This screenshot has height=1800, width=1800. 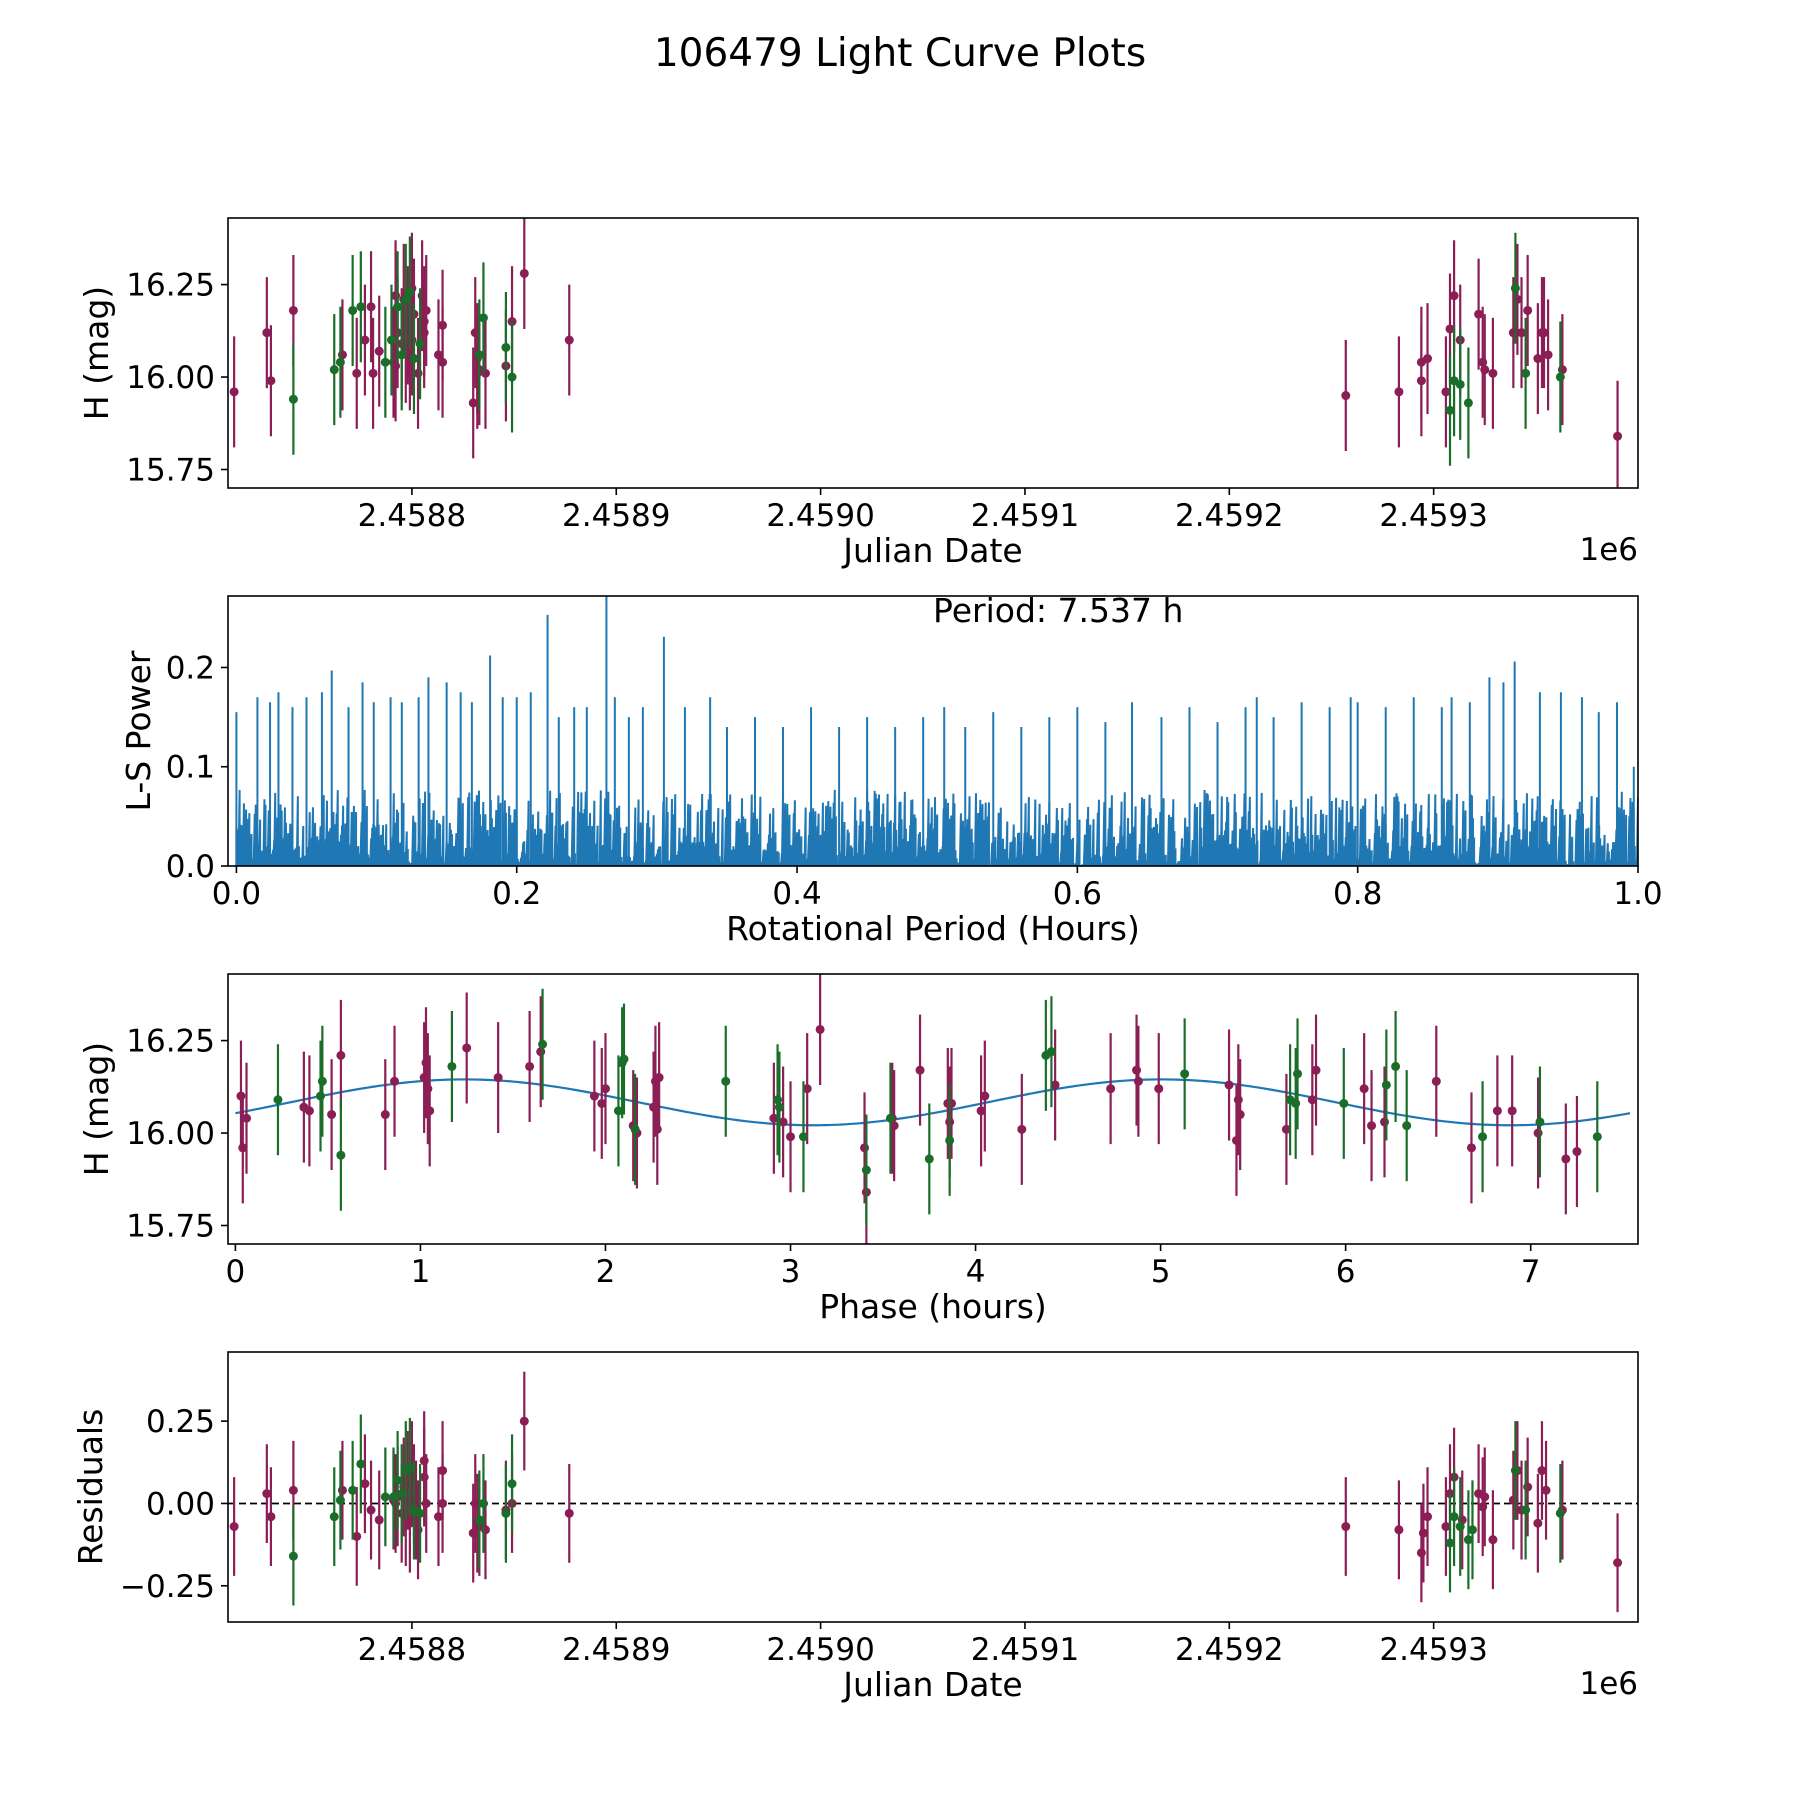 I want to click on residuals-ylabel: Residuals, so click(x=90, y=1487).